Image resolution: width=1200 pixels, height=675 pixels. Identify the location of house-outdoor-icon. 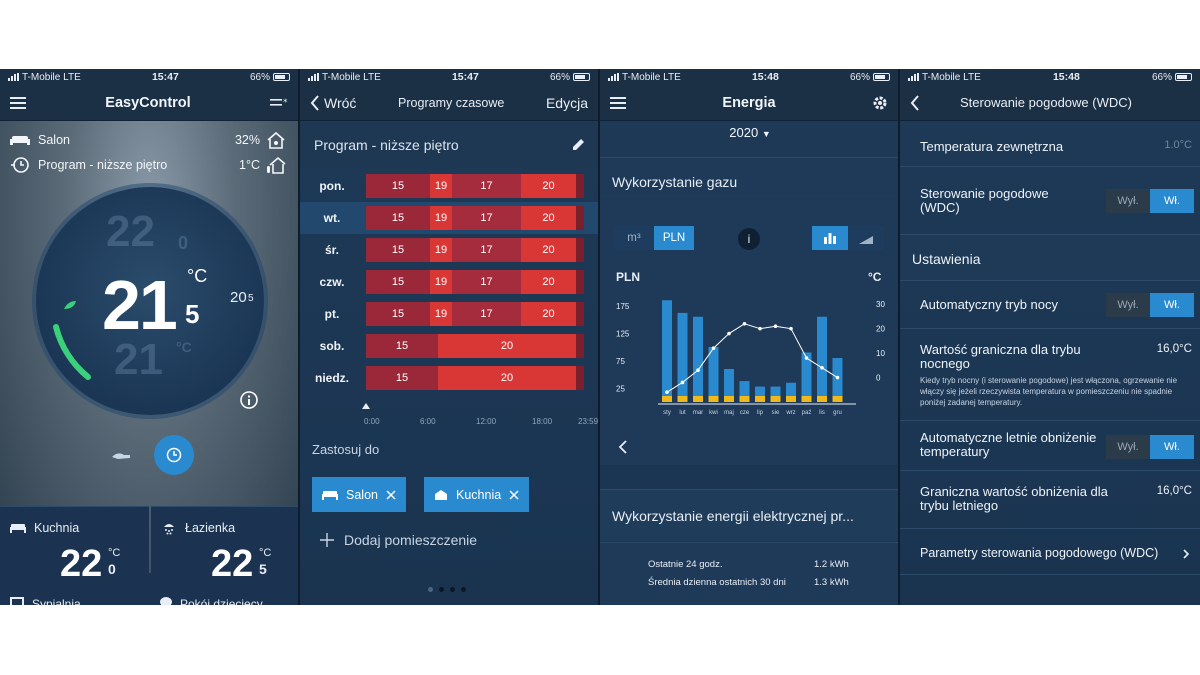
(276, 165).